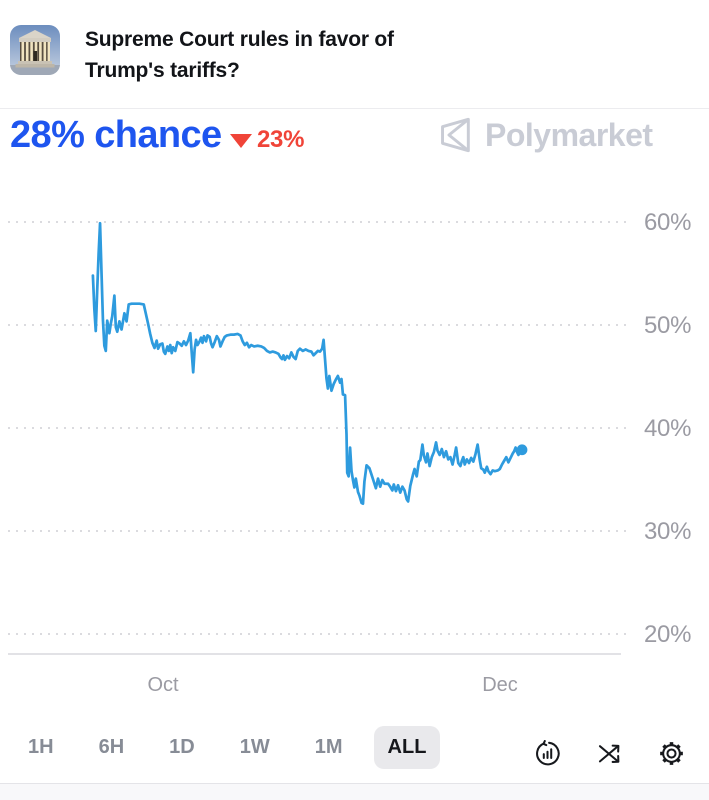 Image resolution: width=709 pixels, height=800 pixels. Describe the element at coordinates (668, 634) in the screenshot. I see `y-axis-label: 20%` at that location.